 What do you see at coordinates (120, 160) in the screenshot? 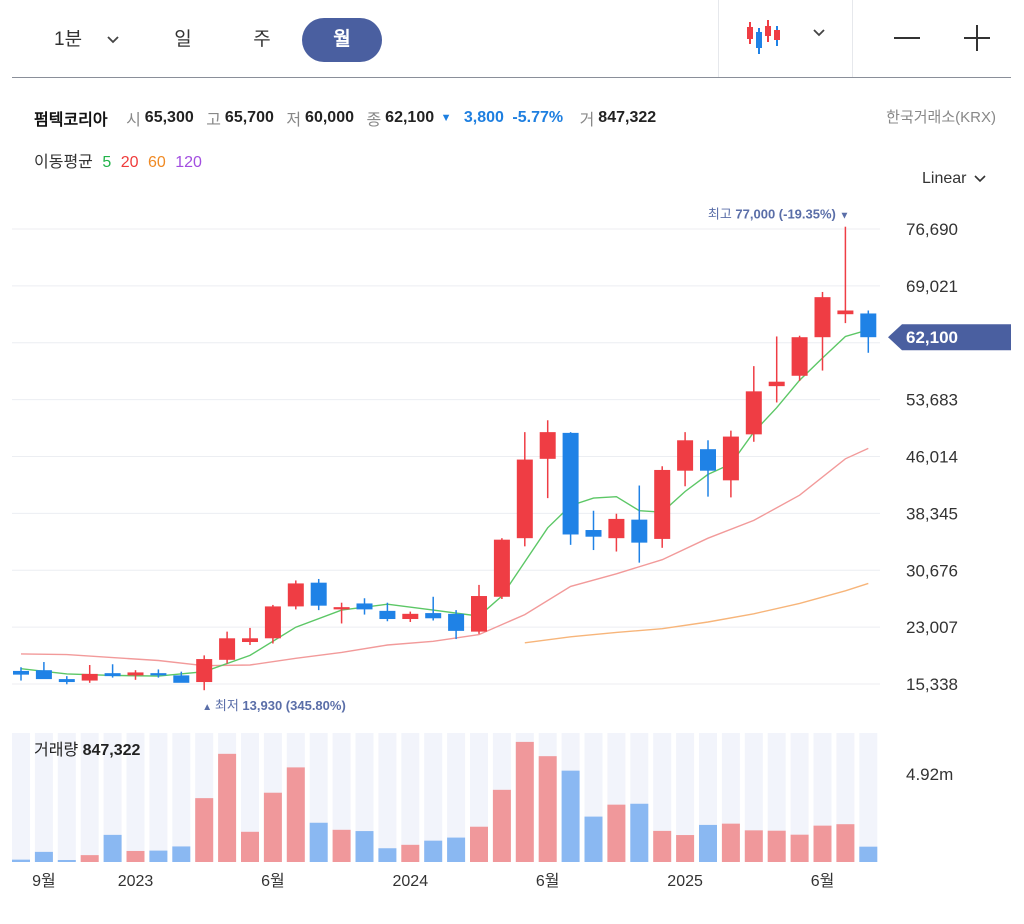
I see `moving-average-legend: 이동평균 5 20 60 120` at bounding box center [120, 160].